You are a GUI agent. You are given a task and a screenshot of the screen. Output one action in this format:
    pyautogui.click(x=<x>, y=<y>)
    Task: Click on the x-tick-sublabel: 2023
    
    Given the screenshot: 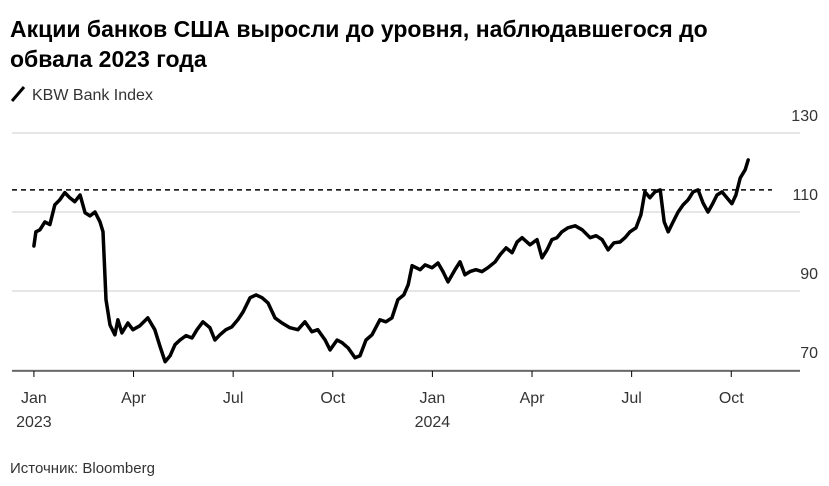 What is the action you would take?
    pyautogui.click(x=34, y=422)
    